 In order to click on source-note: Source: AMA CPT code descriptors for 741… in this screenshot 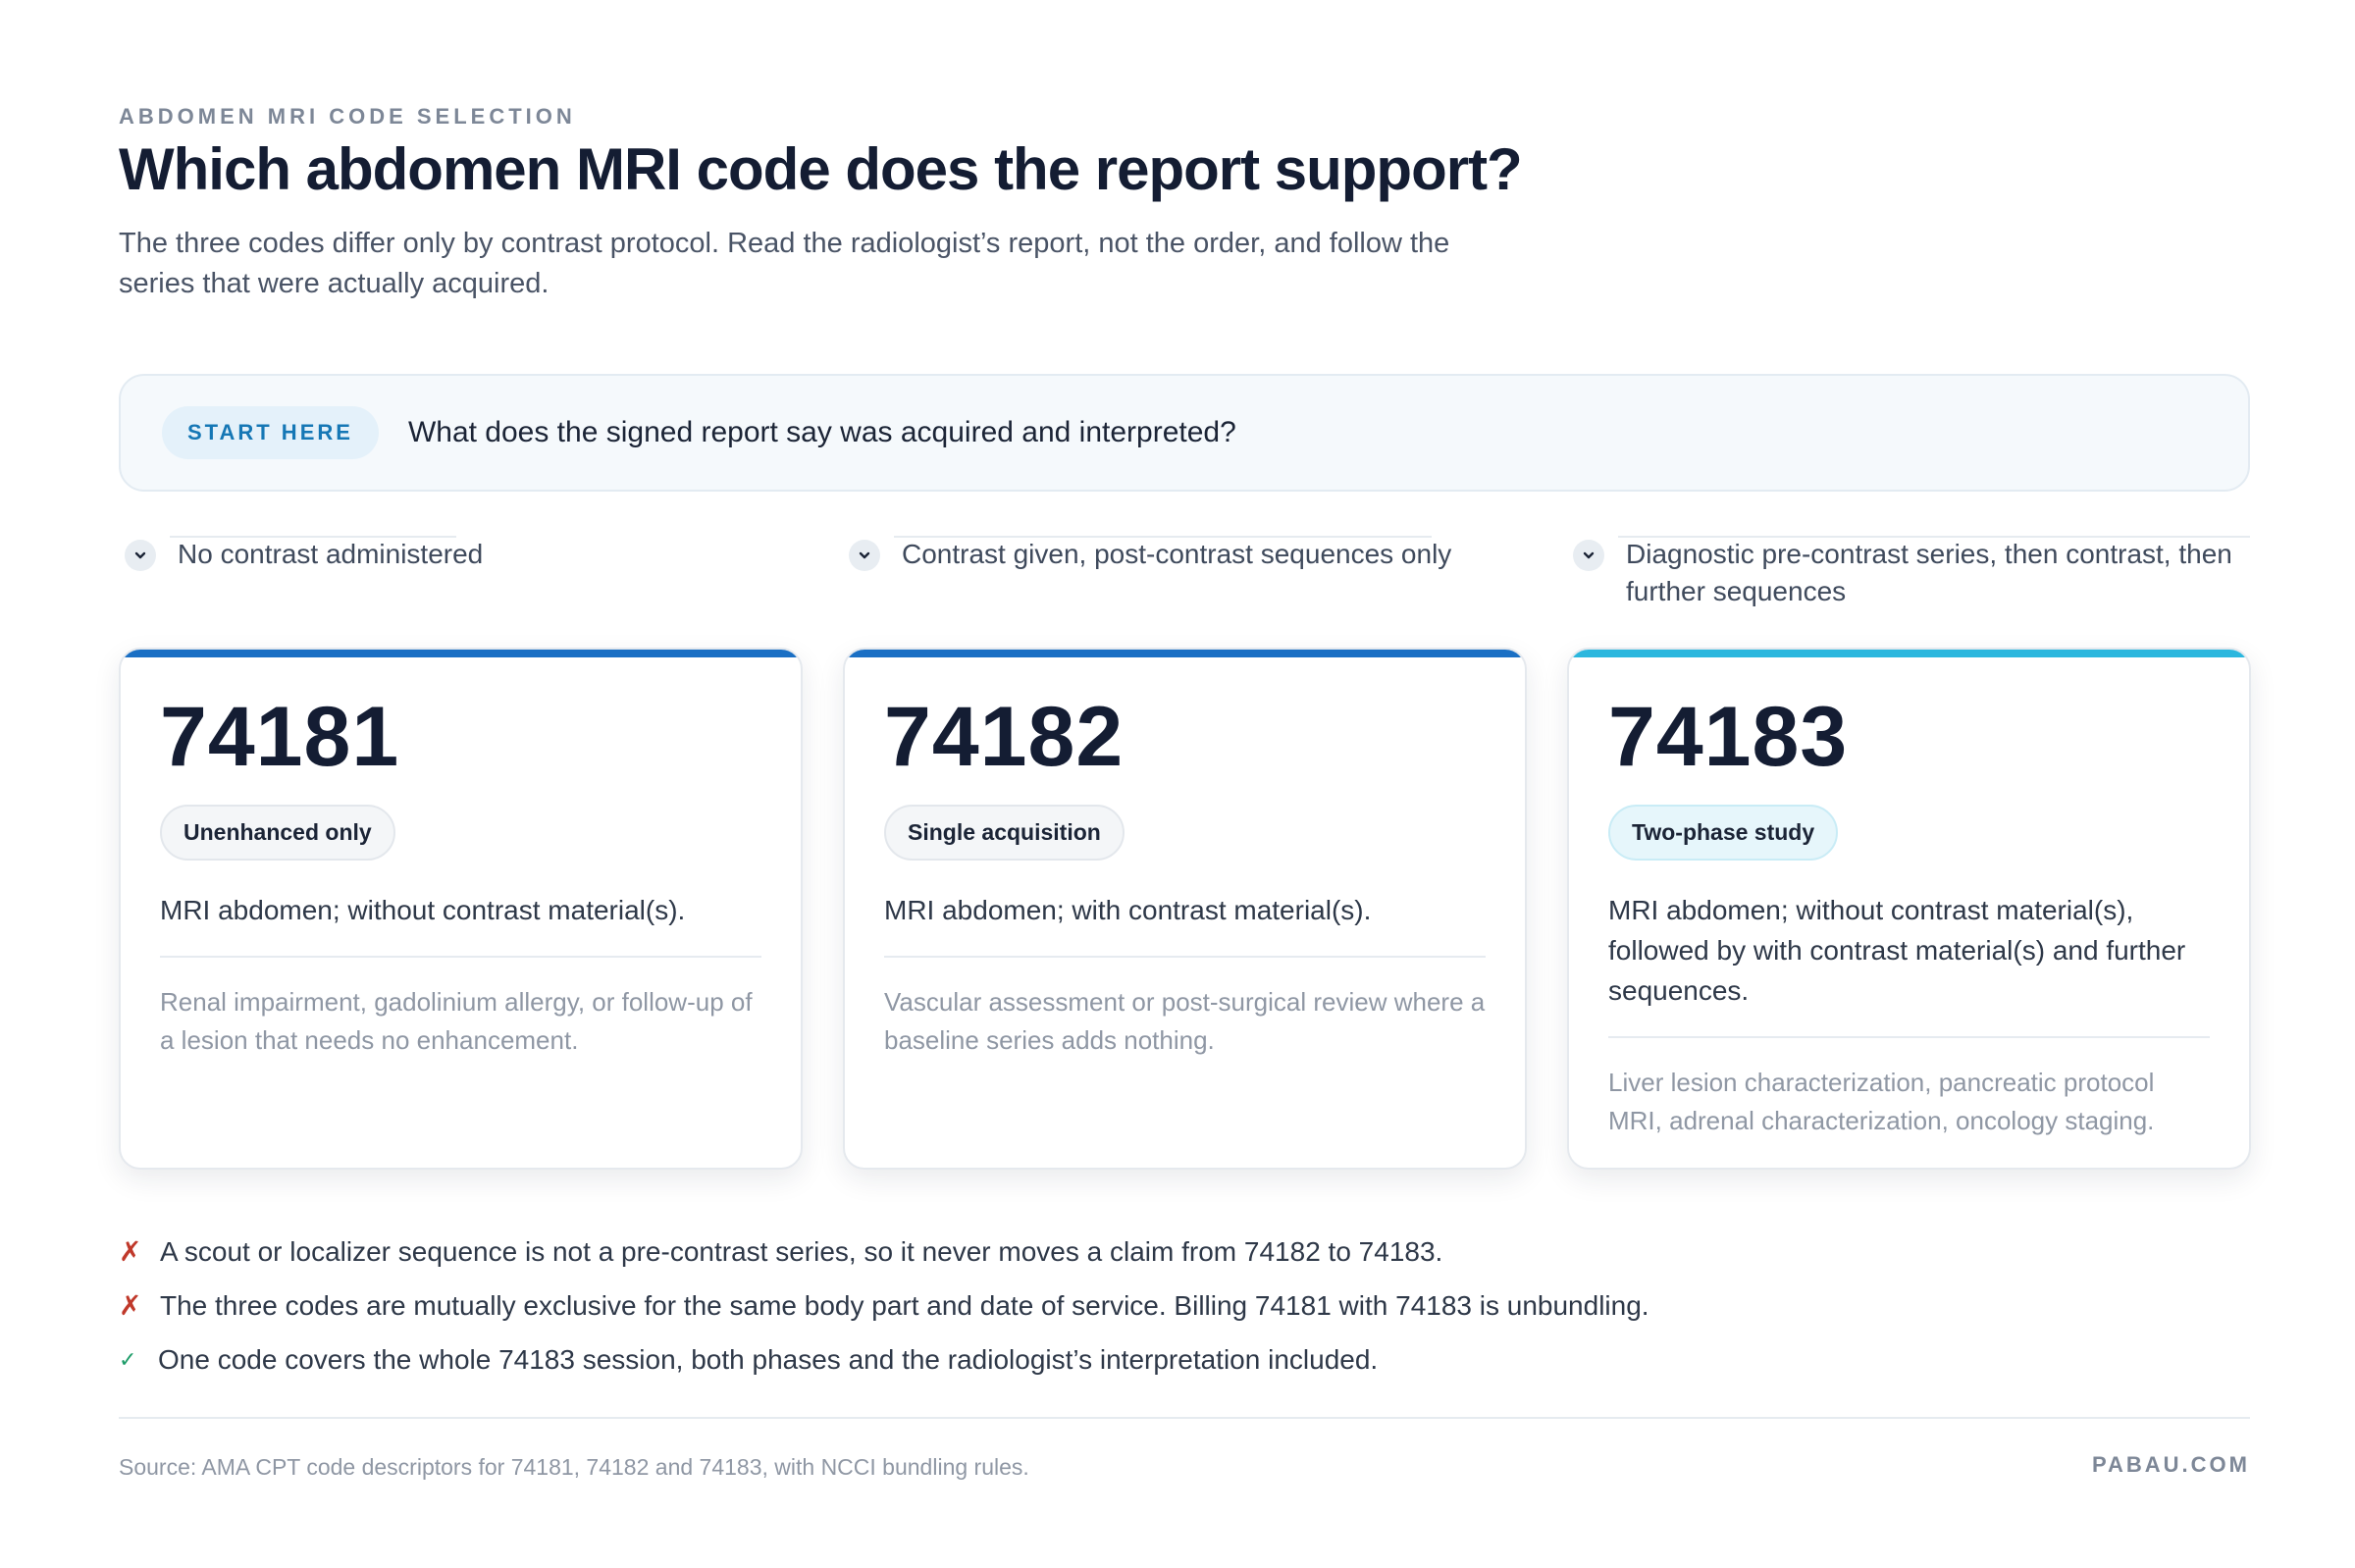, I will do `click(574, 1467)`.